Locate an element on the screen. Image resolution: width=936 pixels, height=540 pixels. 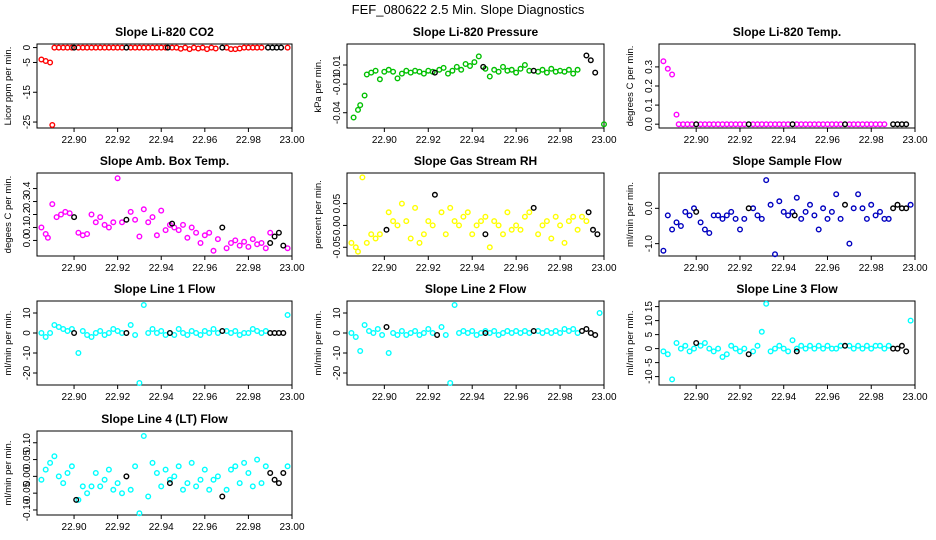
y-axis-label: degees C per min. is located at coordinates (8, 215).